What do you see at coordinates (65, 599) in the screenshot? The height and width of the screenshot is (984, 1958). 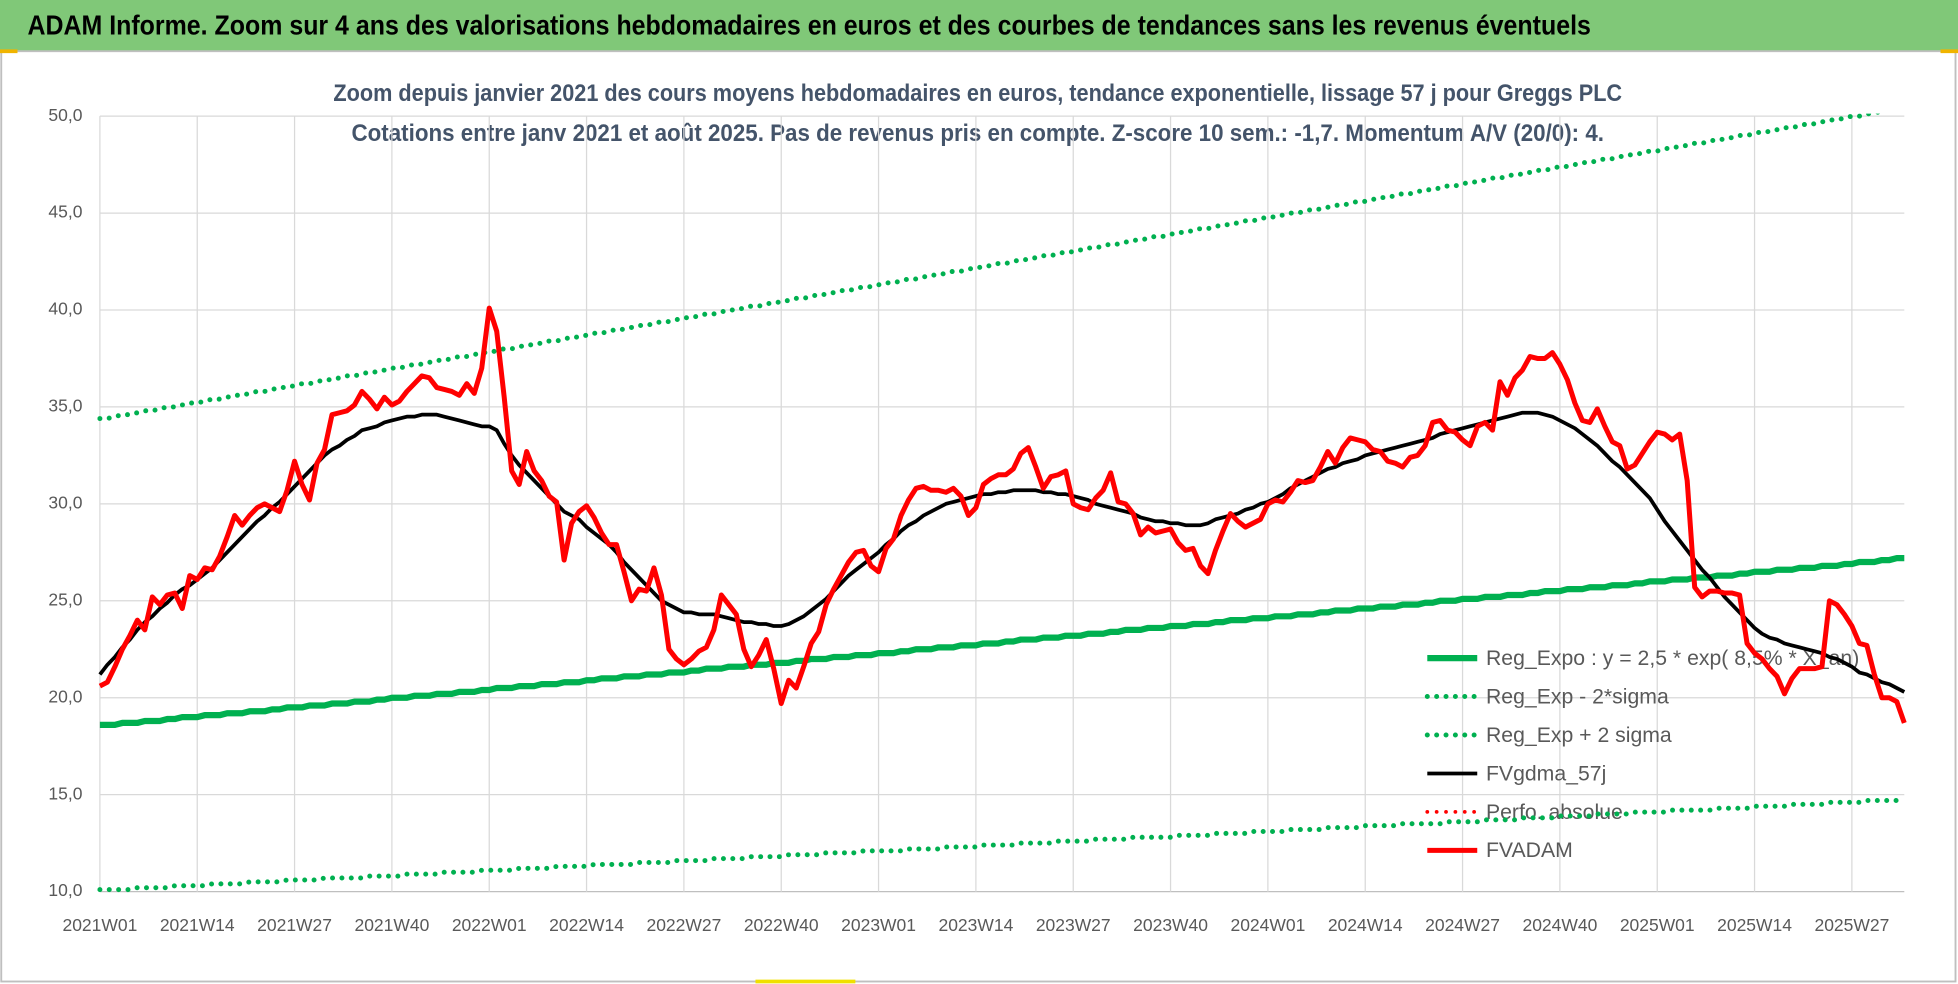 I see `y-tick-label: 25,0` at bounding box center [65, 599].